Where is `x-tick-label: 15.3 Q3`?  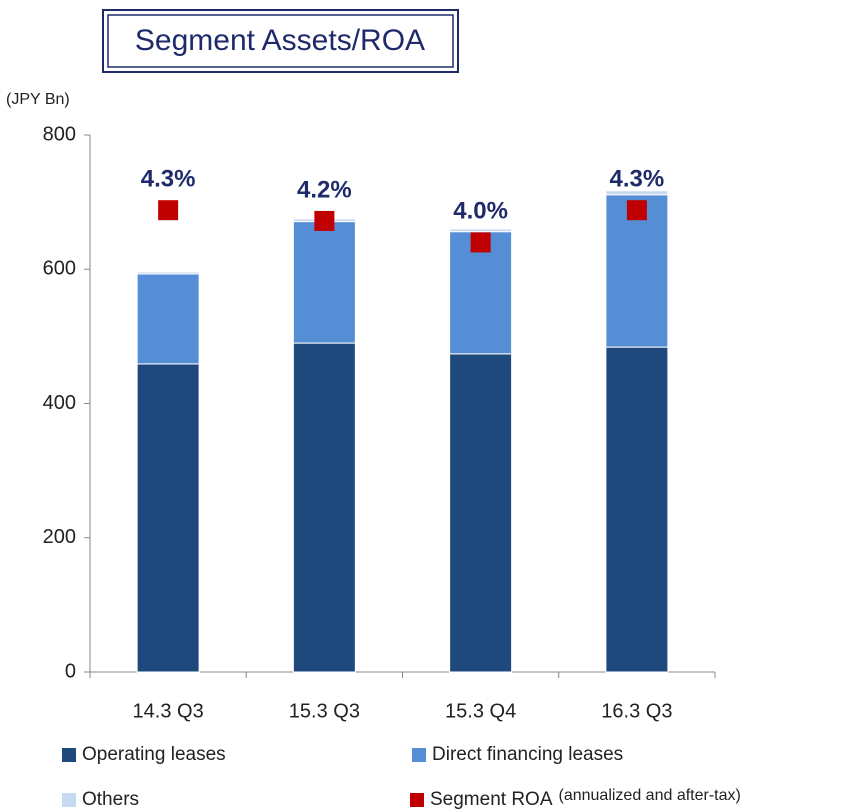
x-tick-label: 15.3 Q3 is located at coordinates (324, 711).